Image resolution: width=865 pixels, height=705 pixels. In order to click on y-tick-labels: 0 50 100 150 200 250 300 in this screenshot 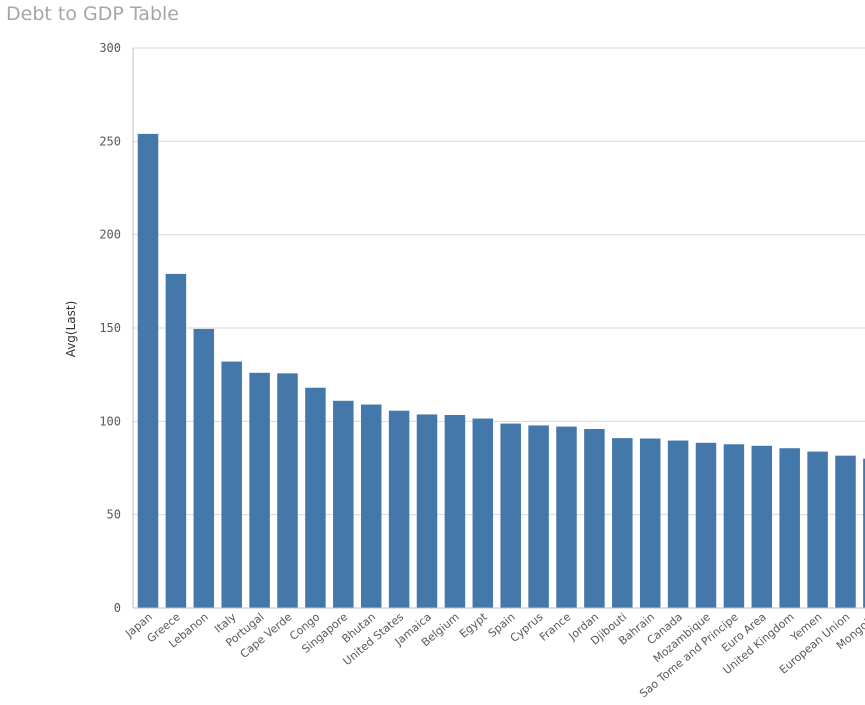, I will do `click(110, 328)`.